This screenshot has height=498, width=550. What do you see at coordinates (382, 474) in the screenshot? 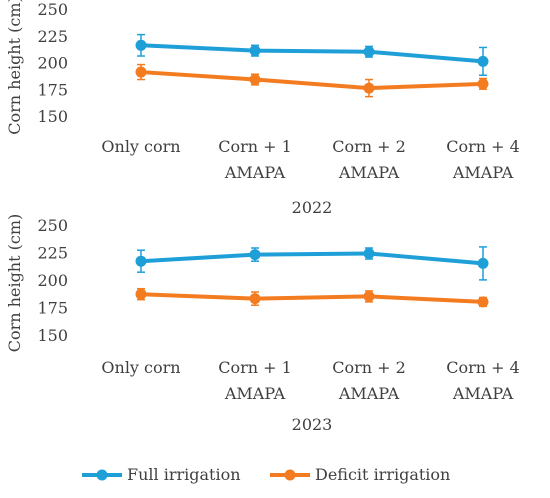
I see `legend-label: Deficit irrigation` at bounding box center [382, 474].